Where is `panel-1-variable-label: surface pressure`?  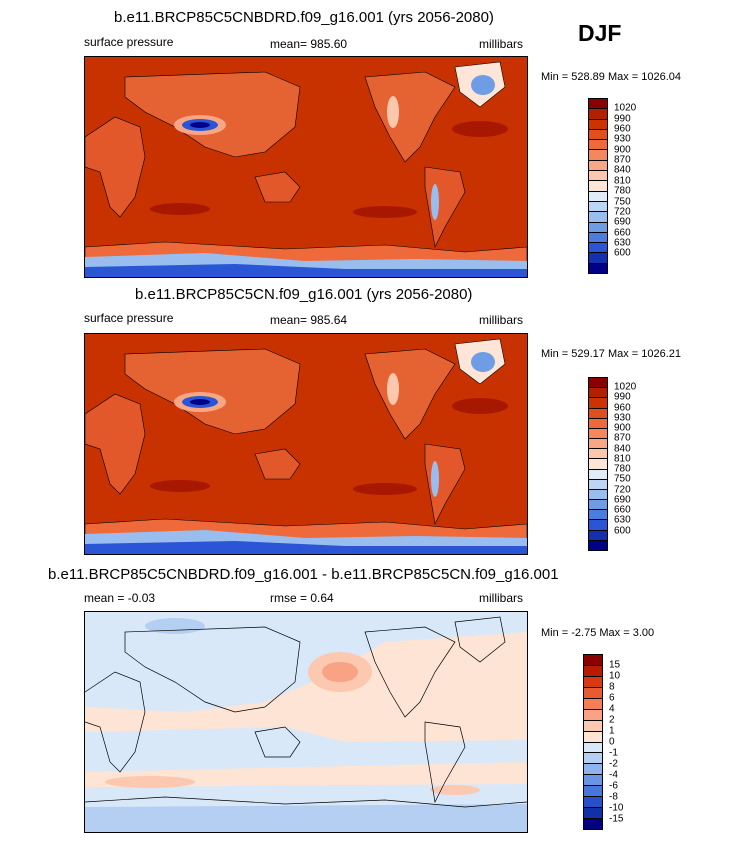
panel-1-variable-label: surface pressure is located at coordinates (129, 42).